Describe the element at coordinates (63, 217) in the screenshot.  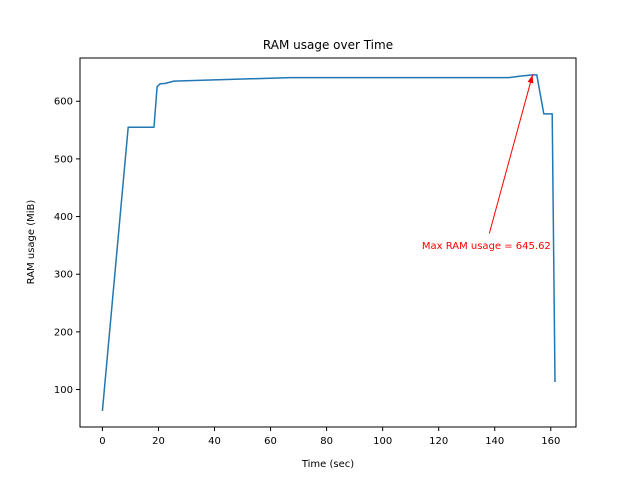
I see `y-tick-label: 400` at that location.